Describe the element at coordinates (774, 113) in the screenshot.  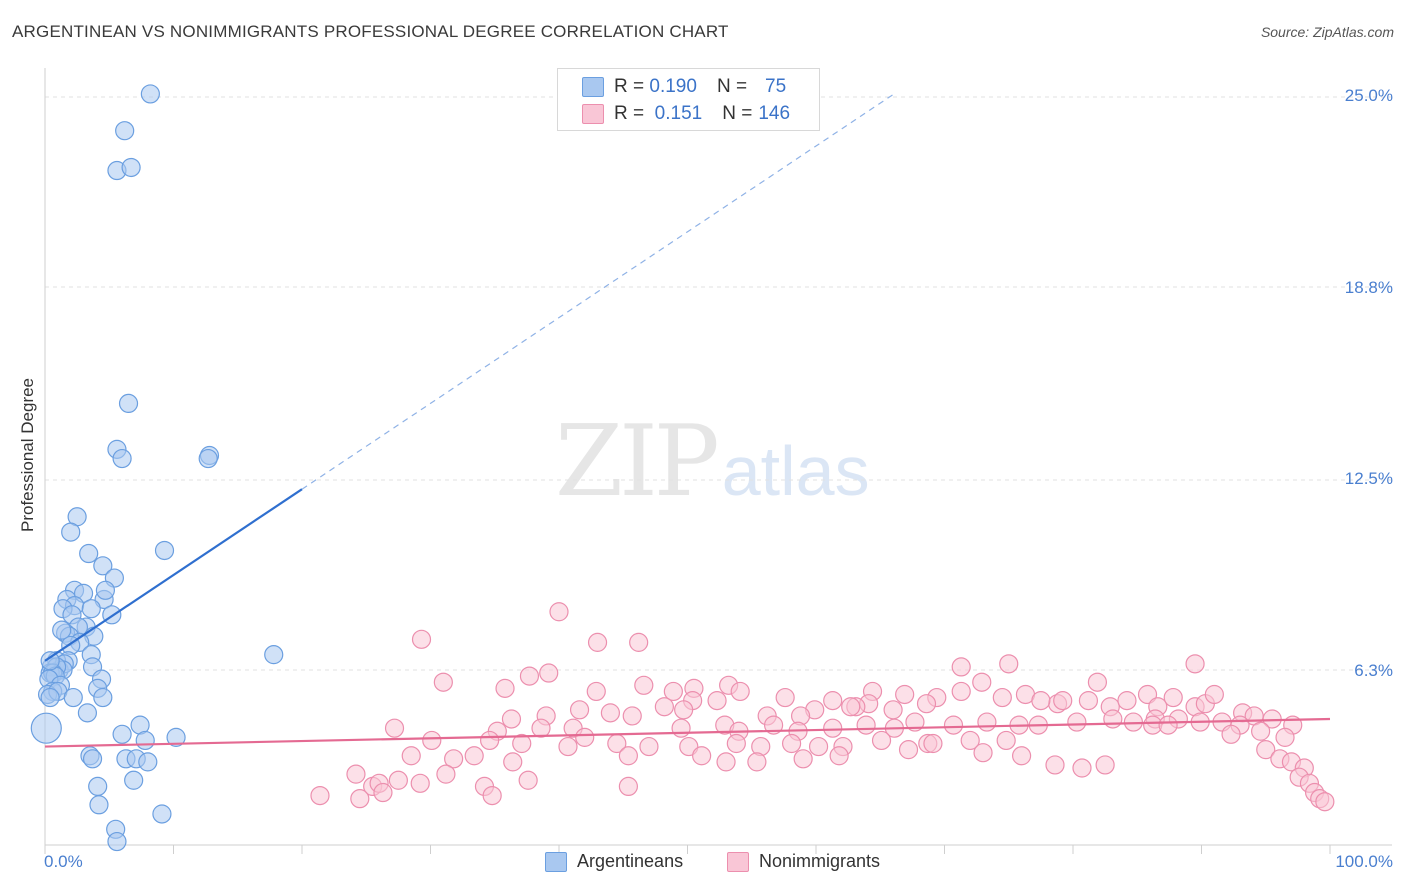
I see `legend-n-value: 146` at that location.